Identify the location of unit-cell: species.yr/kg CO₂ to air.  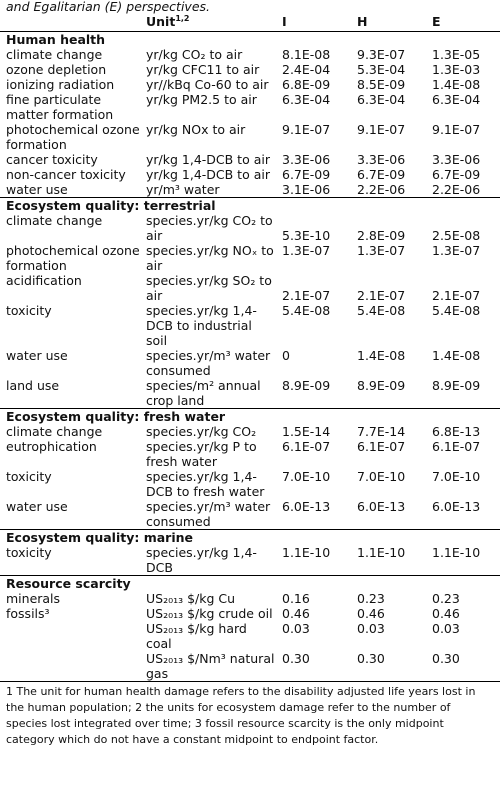
(209, 228).